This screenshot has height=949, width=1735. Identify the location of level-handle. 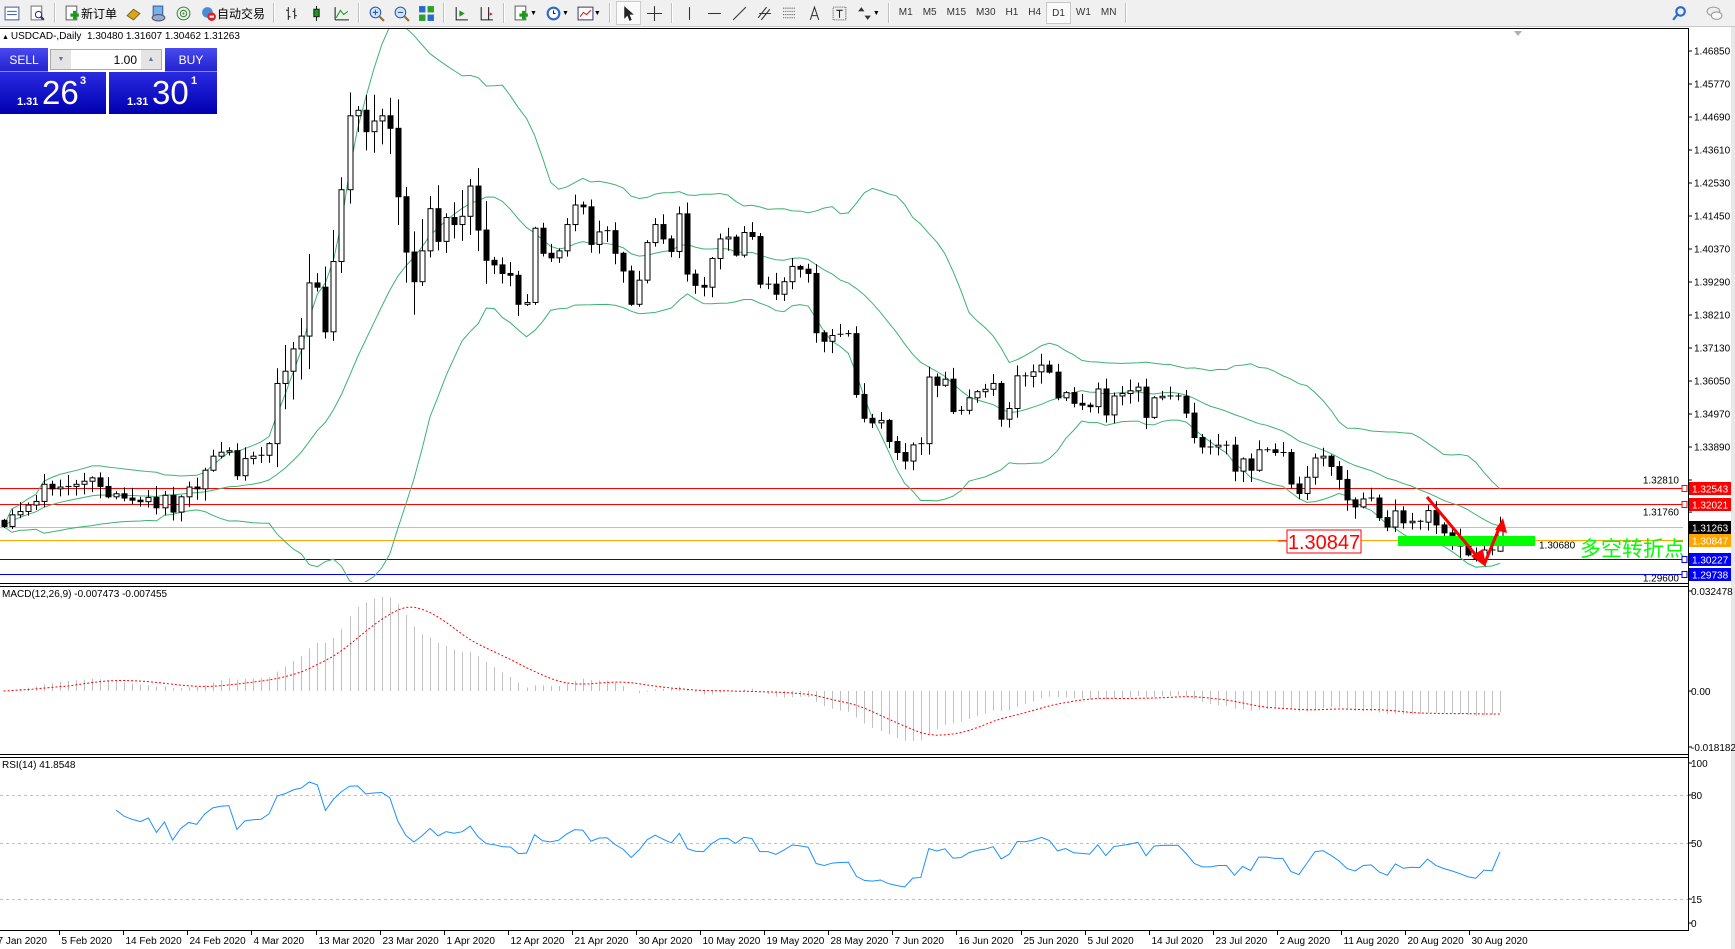
(1684, 559).